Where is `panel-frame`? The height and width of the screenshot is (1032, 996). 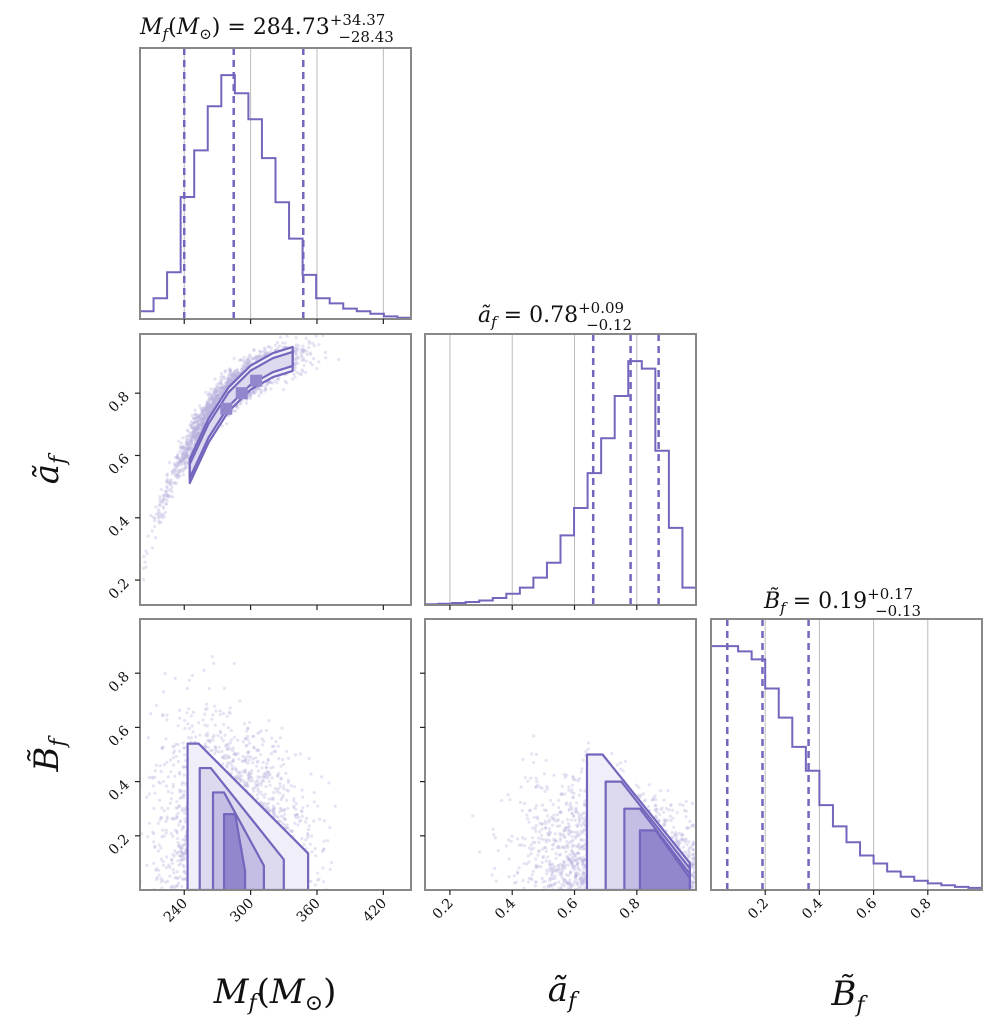 panel-frame is located at coordinates (275, 469).